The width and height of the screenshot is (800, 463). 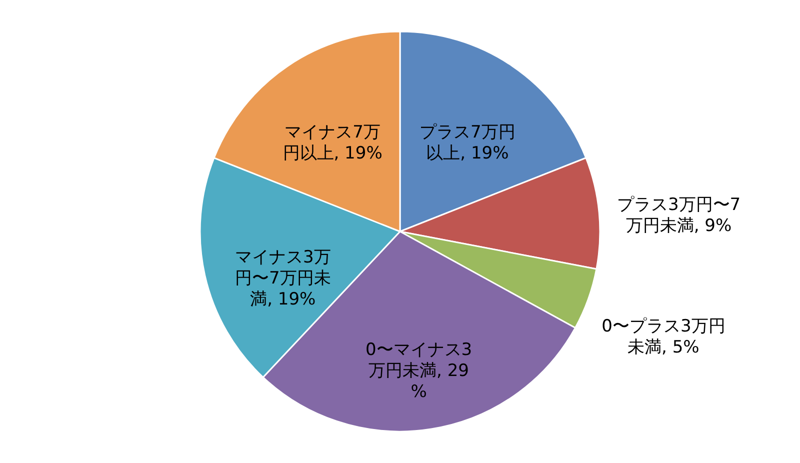 What do you see at coordinates (282, 279) in the screenshot?
I see `slice-label: マイナス3万円〜7万円未満, 19%` at bounding box center [282, 279].